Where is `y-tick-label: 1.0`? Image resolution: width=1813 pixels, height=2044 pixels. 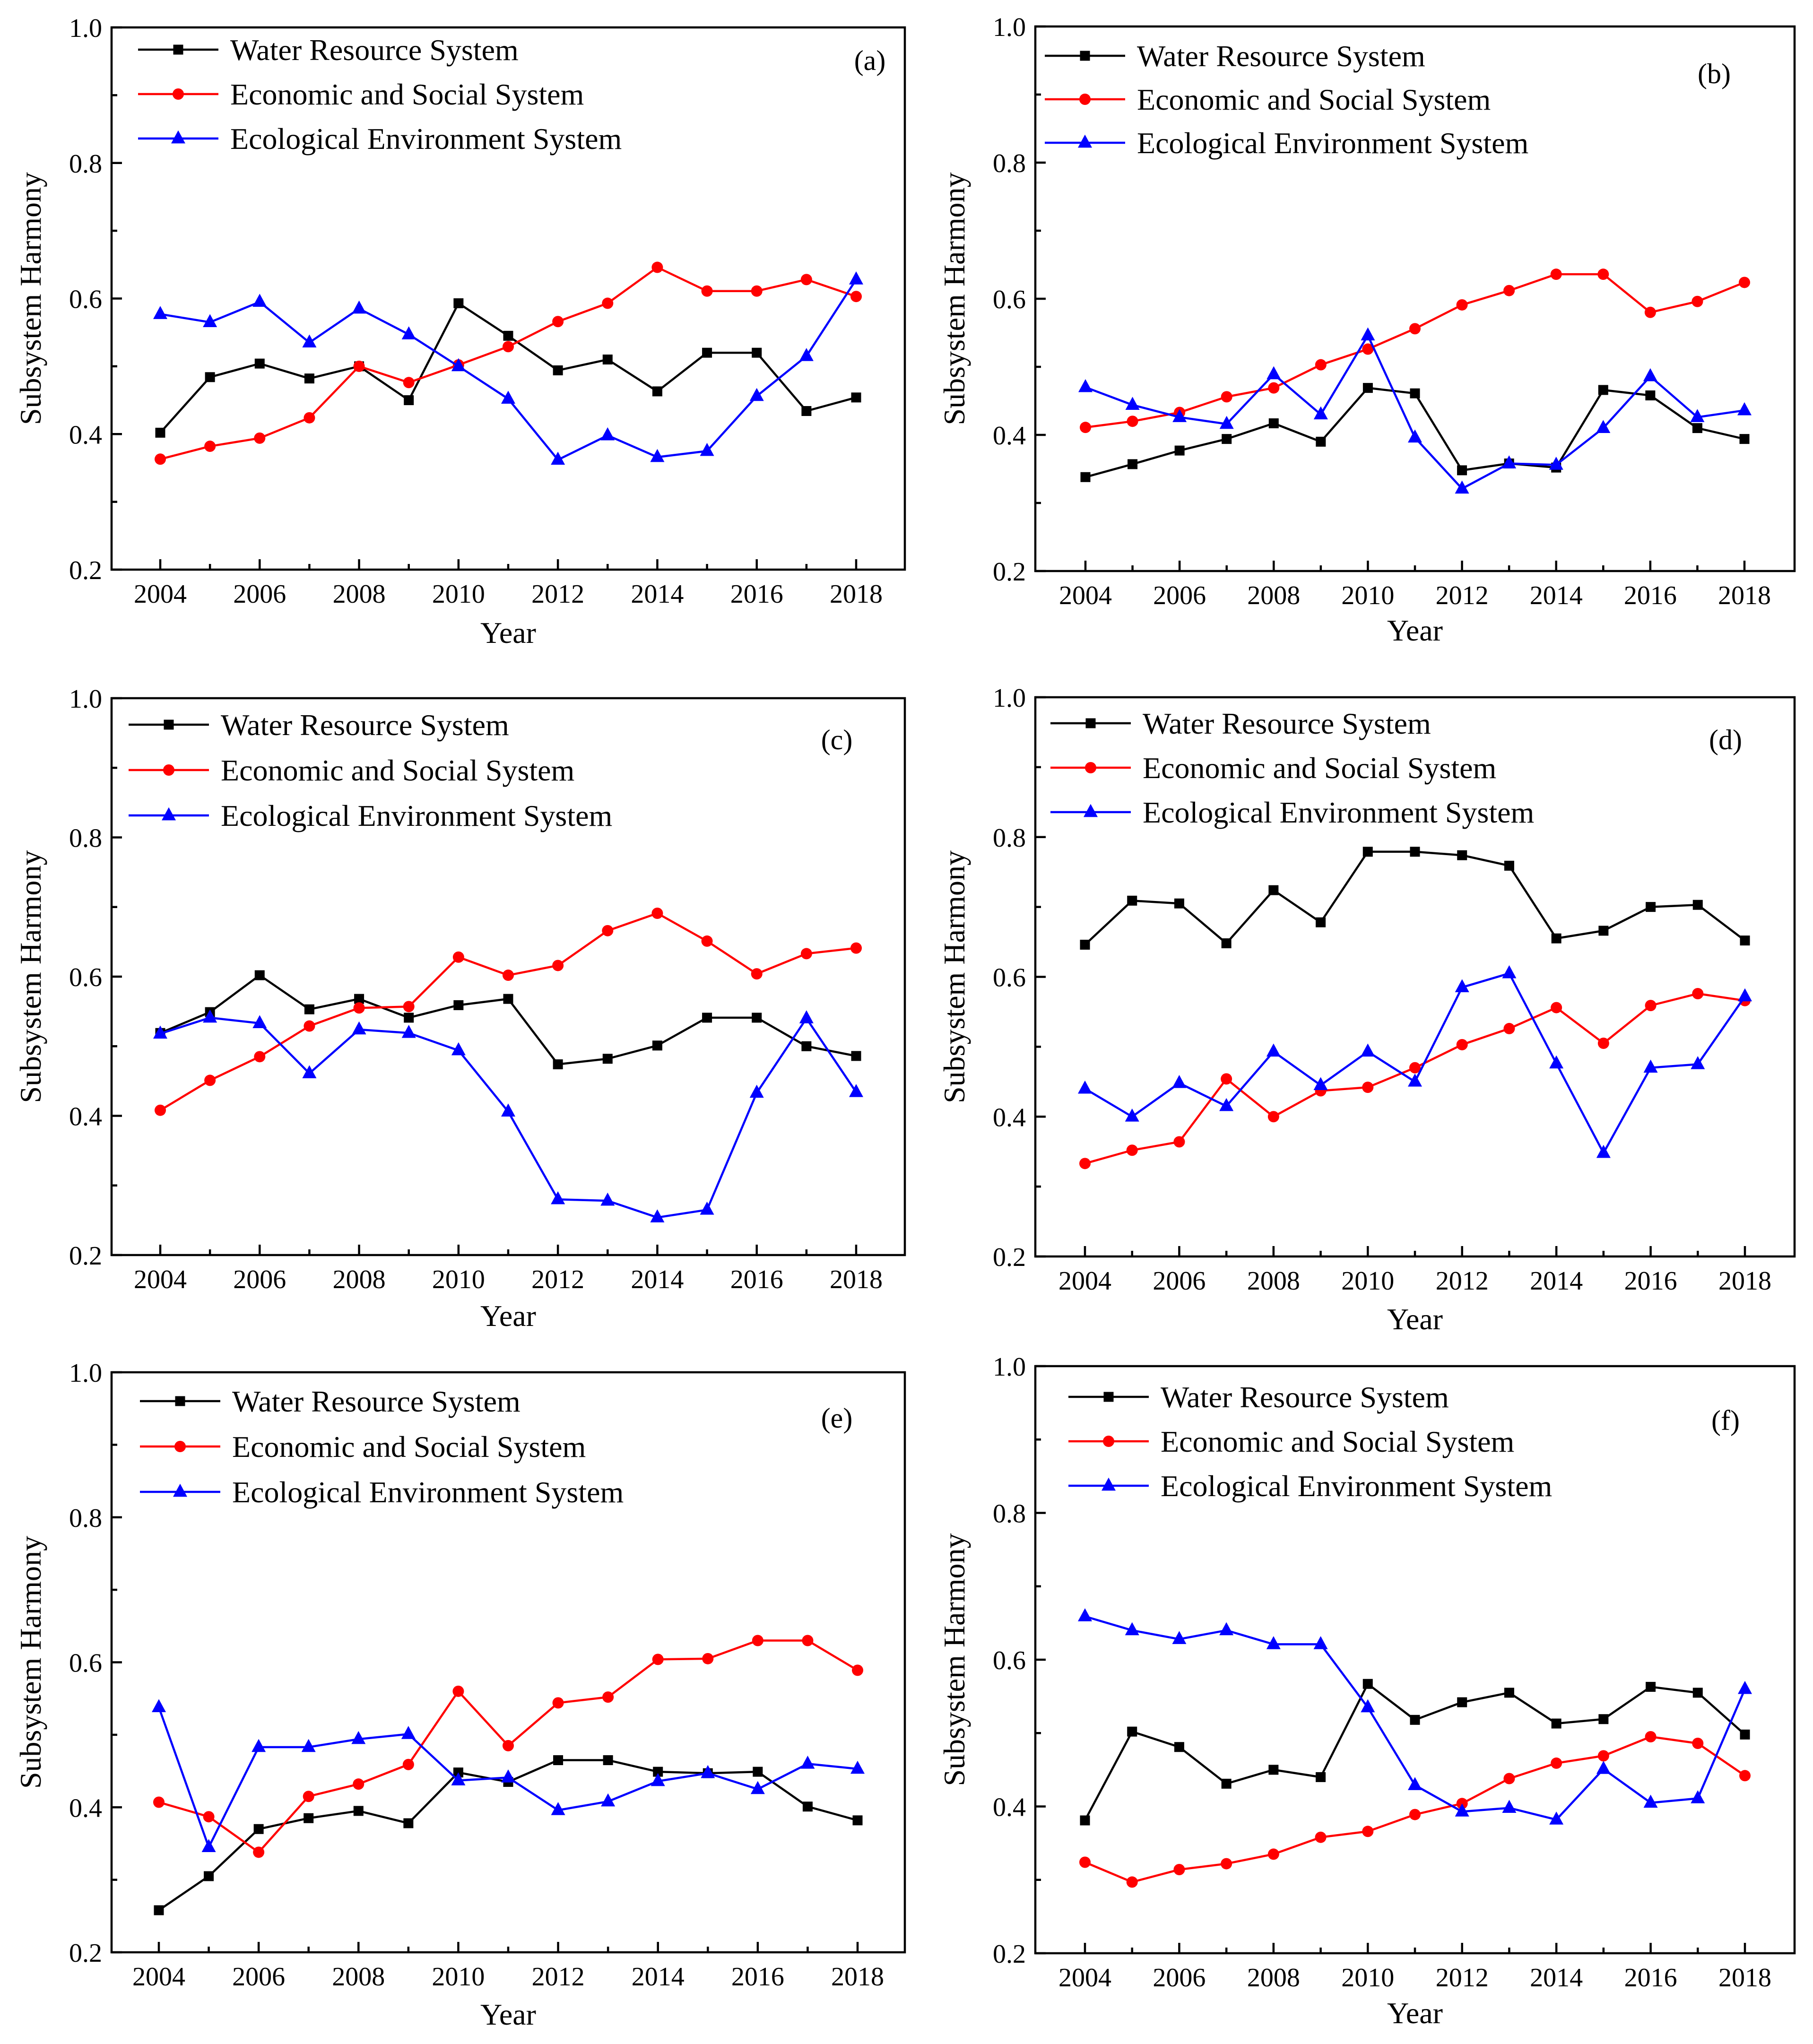 y-tick-label: 1.0 is located at coordinates (86, 1373).